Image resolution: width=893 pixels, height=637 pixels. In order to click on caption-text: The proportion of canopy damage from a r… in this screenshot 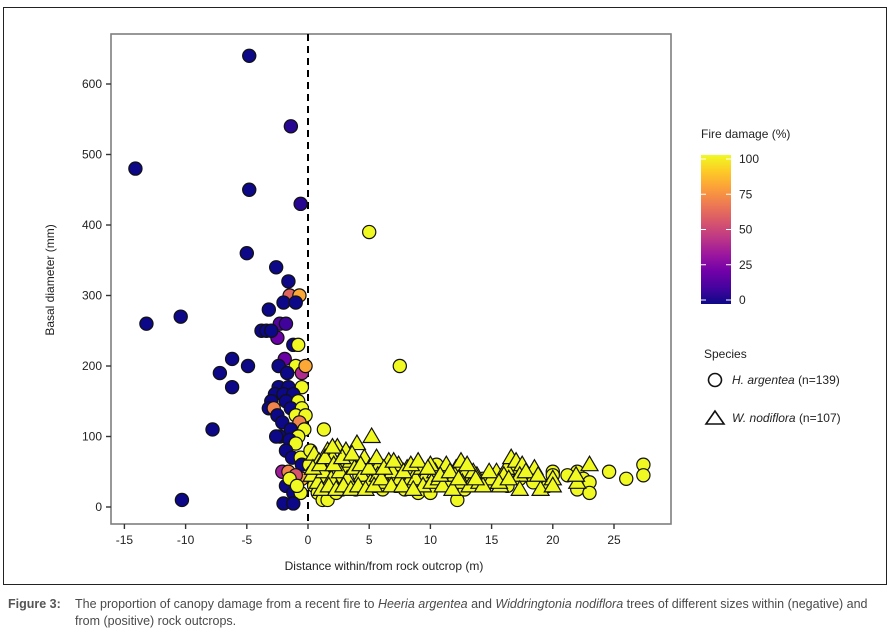, I will do `click(481, 613)`.